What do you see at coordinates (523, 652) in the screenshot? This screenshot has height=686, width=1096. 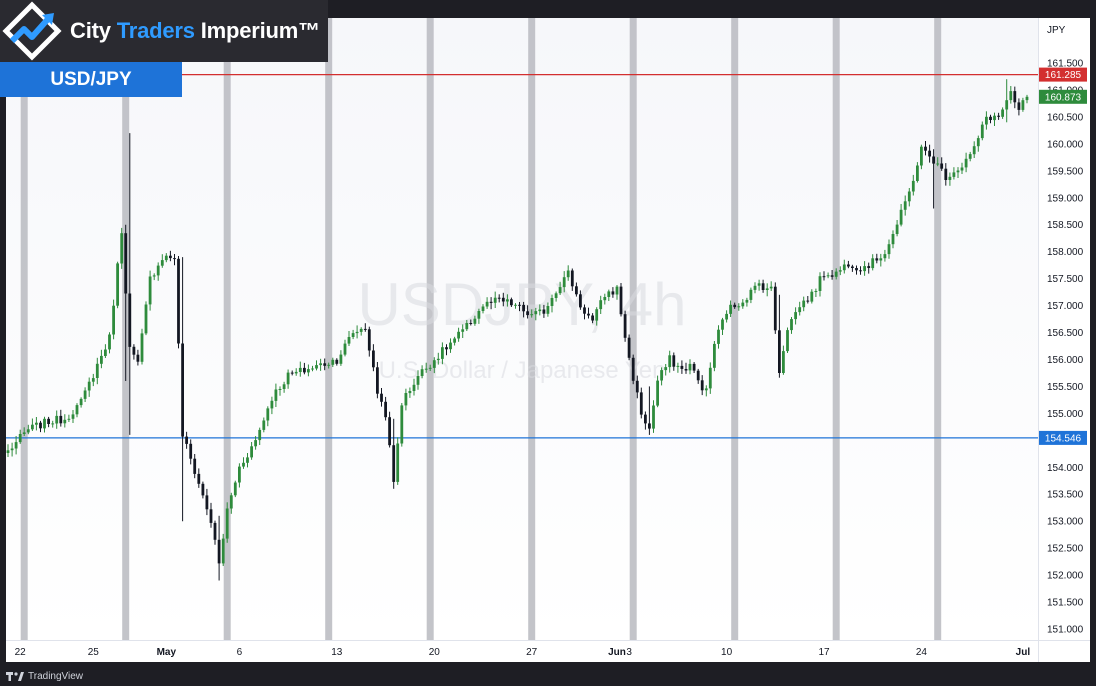 I see `time-axis: 22 25 May 6 13 20 27 Jun 3 10 17 24 Jul` at bounding box center [523, 652].